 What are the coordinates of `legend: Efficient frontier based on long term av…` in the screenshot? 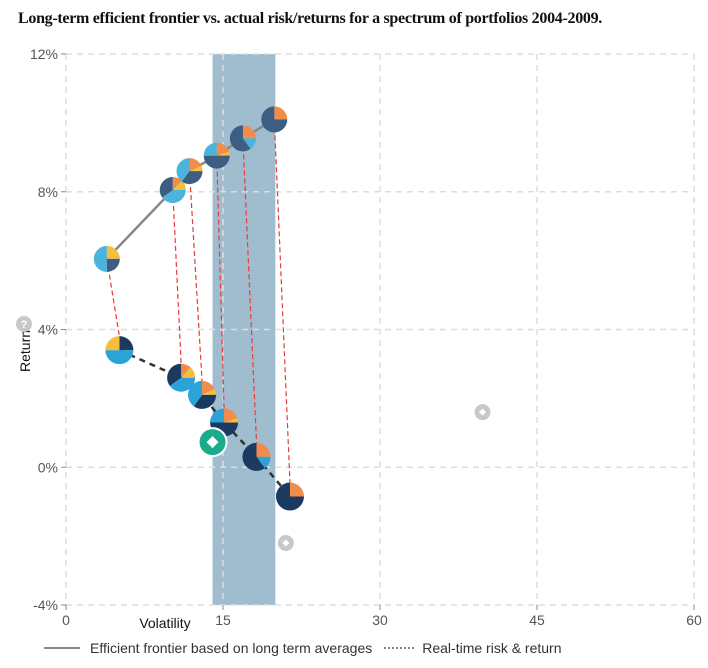 It's located at (303, 648).